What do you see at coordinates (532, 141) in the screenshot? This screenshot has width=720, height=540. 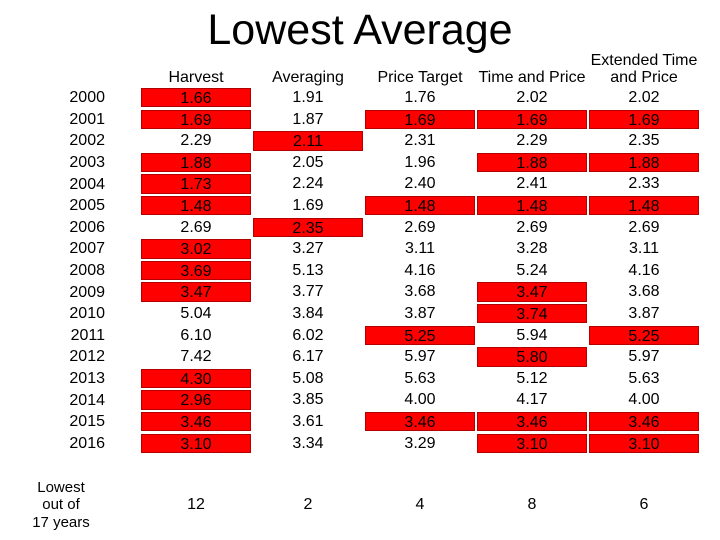 I see `value-cell: 2.29` at bounding box center [532, 141].